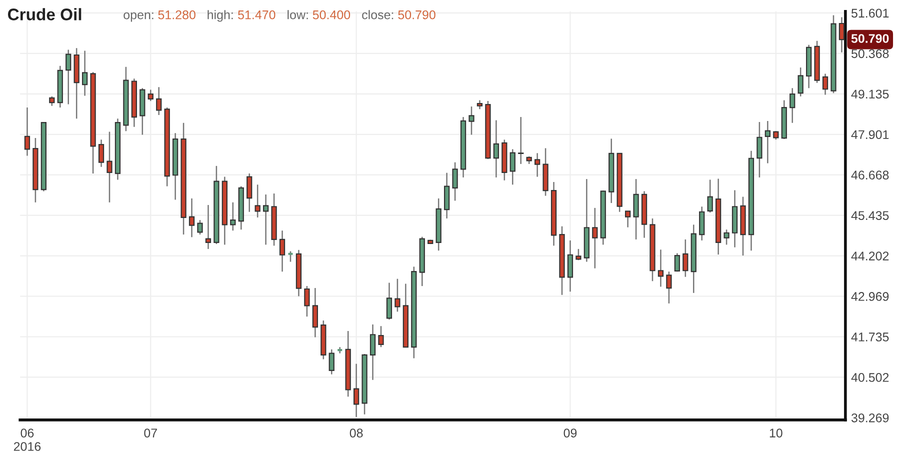 This screenshot has height=454, width=912. I want to click on annotation: high: 51.470, so click(242, 16).